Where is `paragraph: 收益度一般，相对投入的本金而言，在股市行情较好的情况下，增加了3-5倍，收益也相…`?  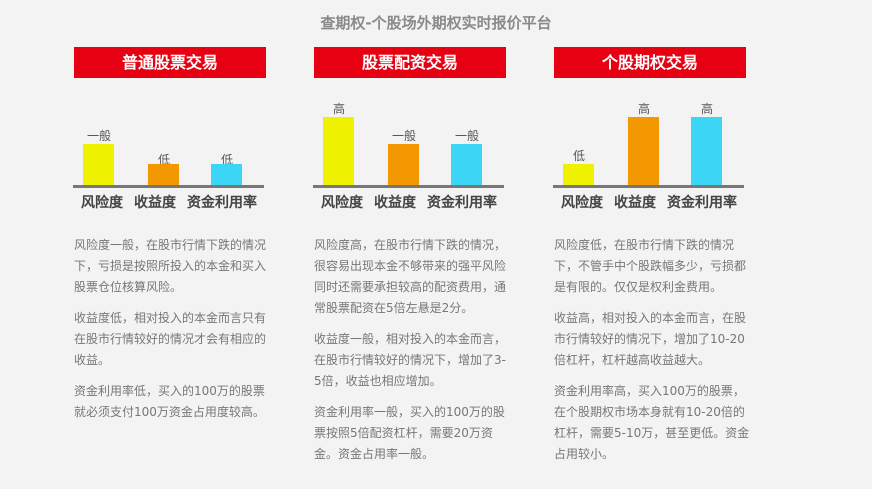 paragraph: 收益度一般，相对投入的本金而言，在股市行情较好的情况下，增加了3-5倍，收益也相… is located at coordinates (410, 360).